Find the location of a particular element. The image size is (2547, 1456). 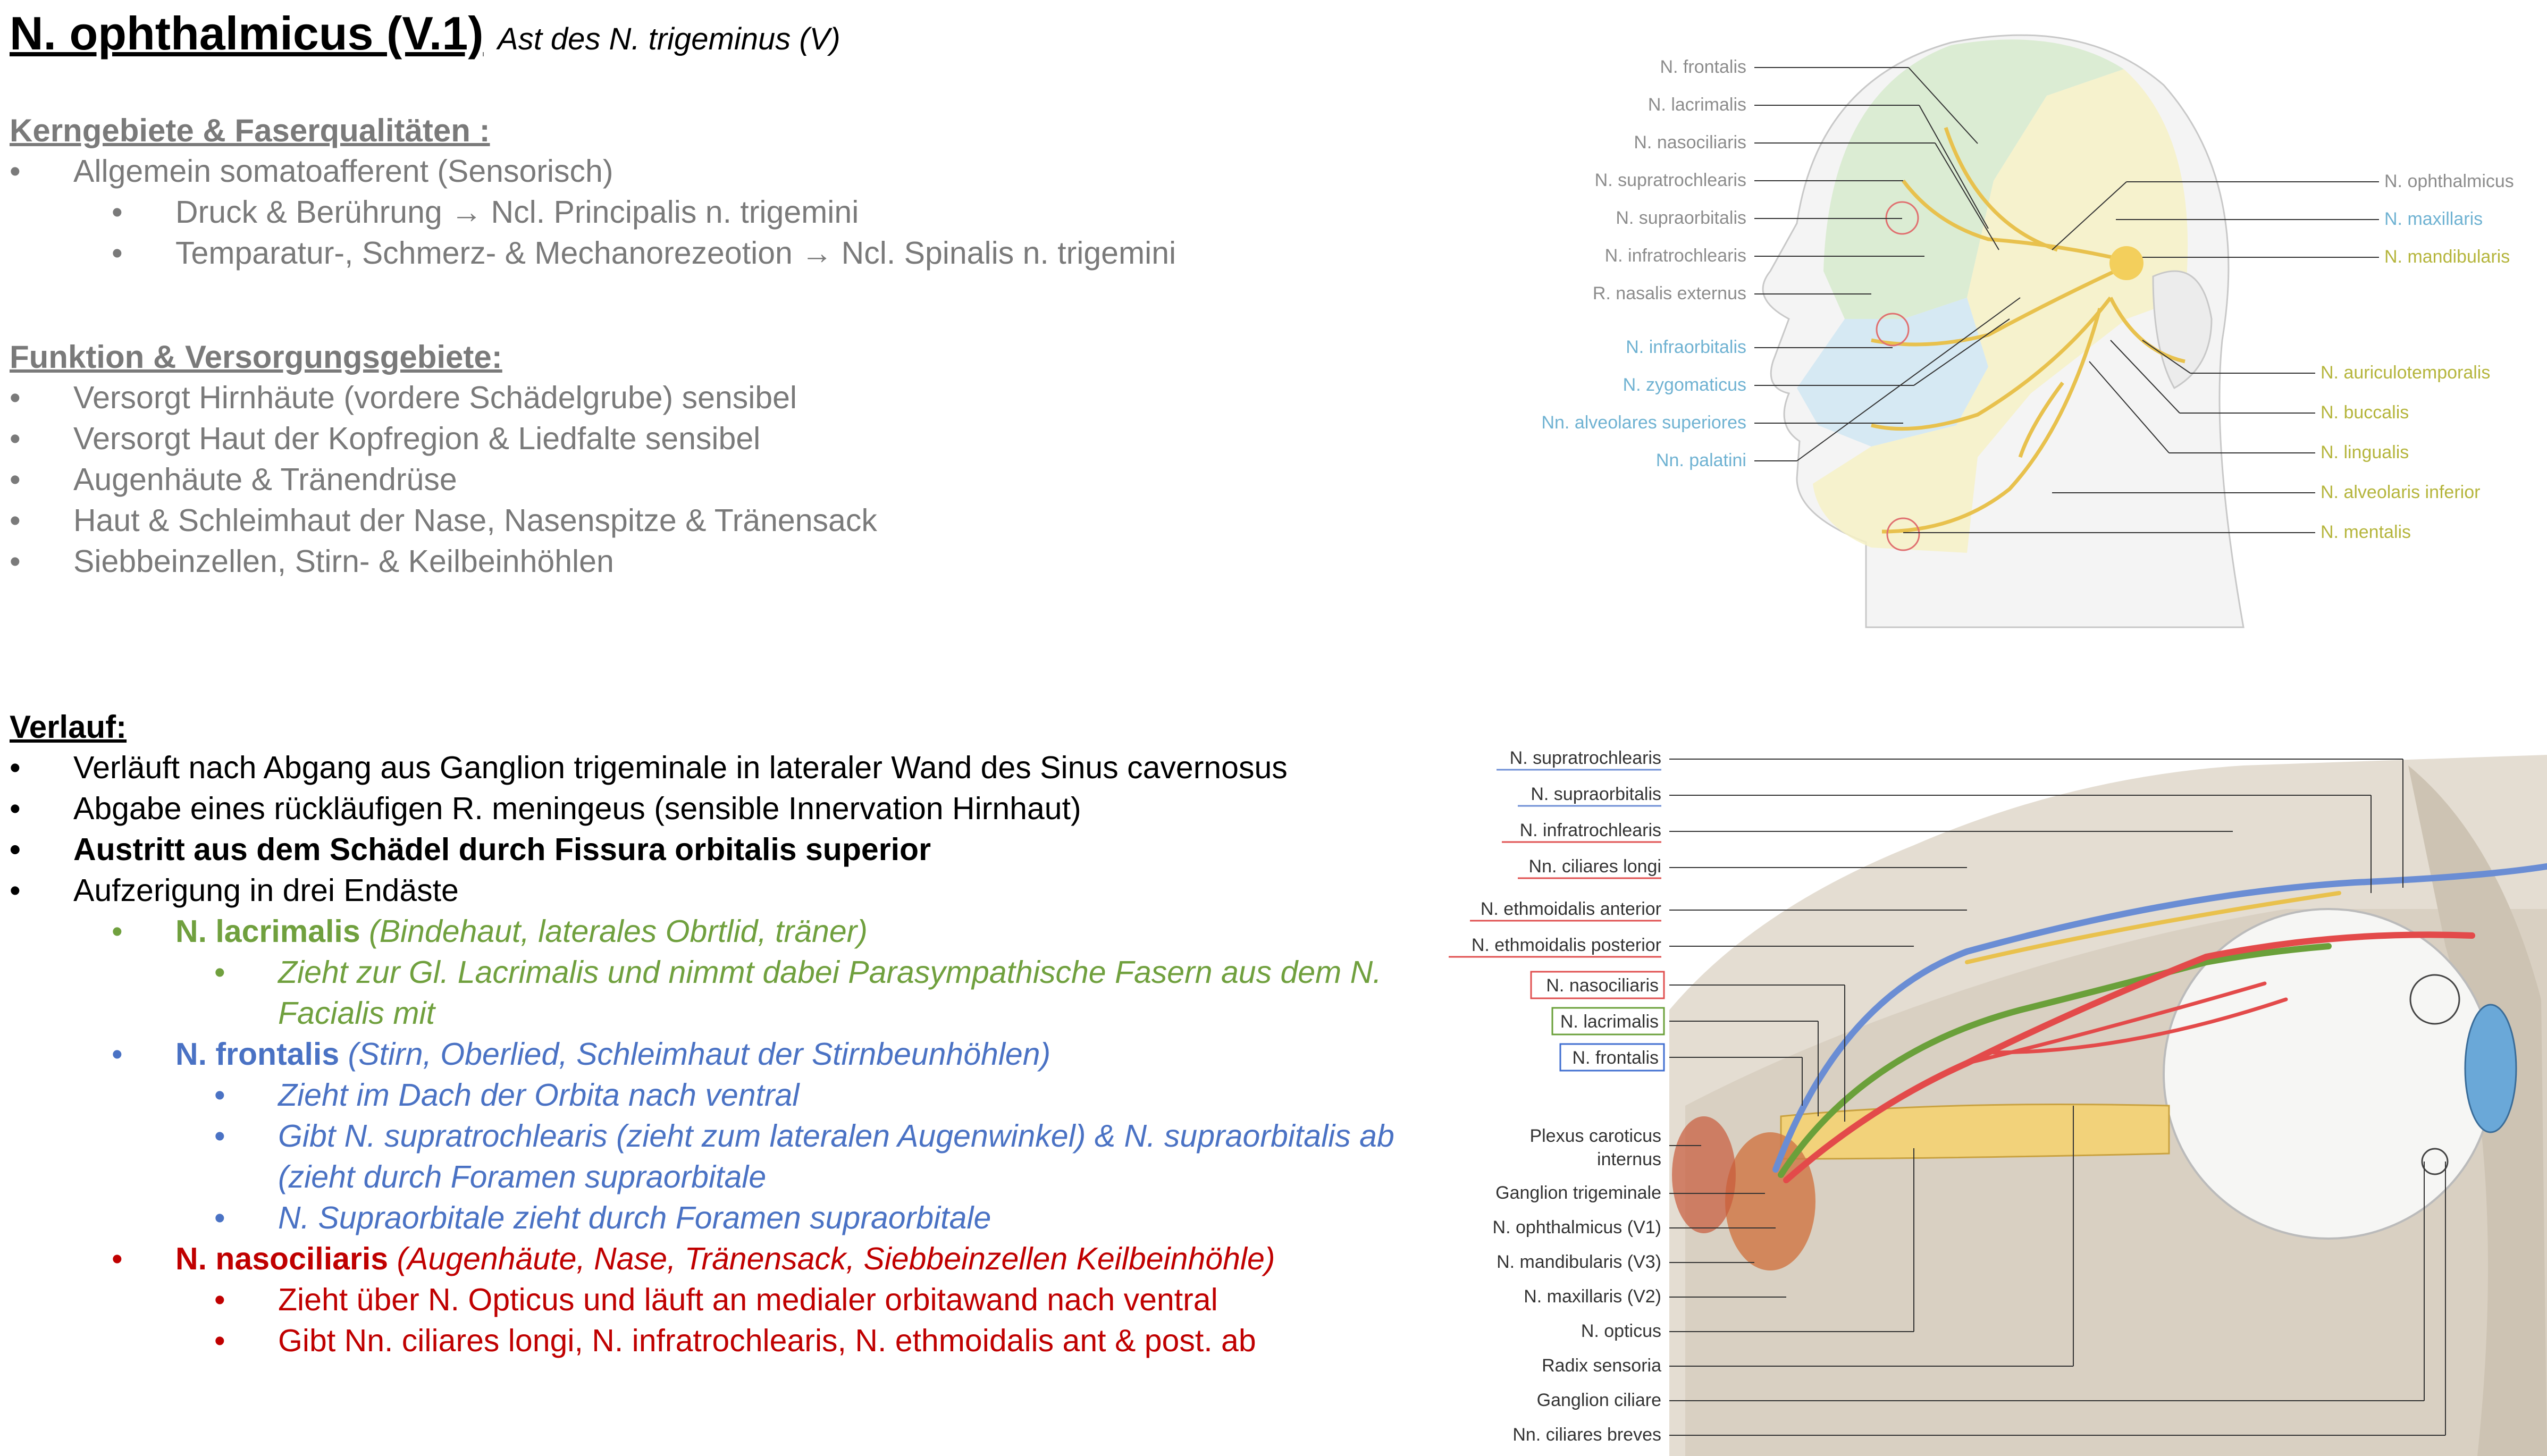

ganglion-trigeminale is located at coordinates (1770, 1201).